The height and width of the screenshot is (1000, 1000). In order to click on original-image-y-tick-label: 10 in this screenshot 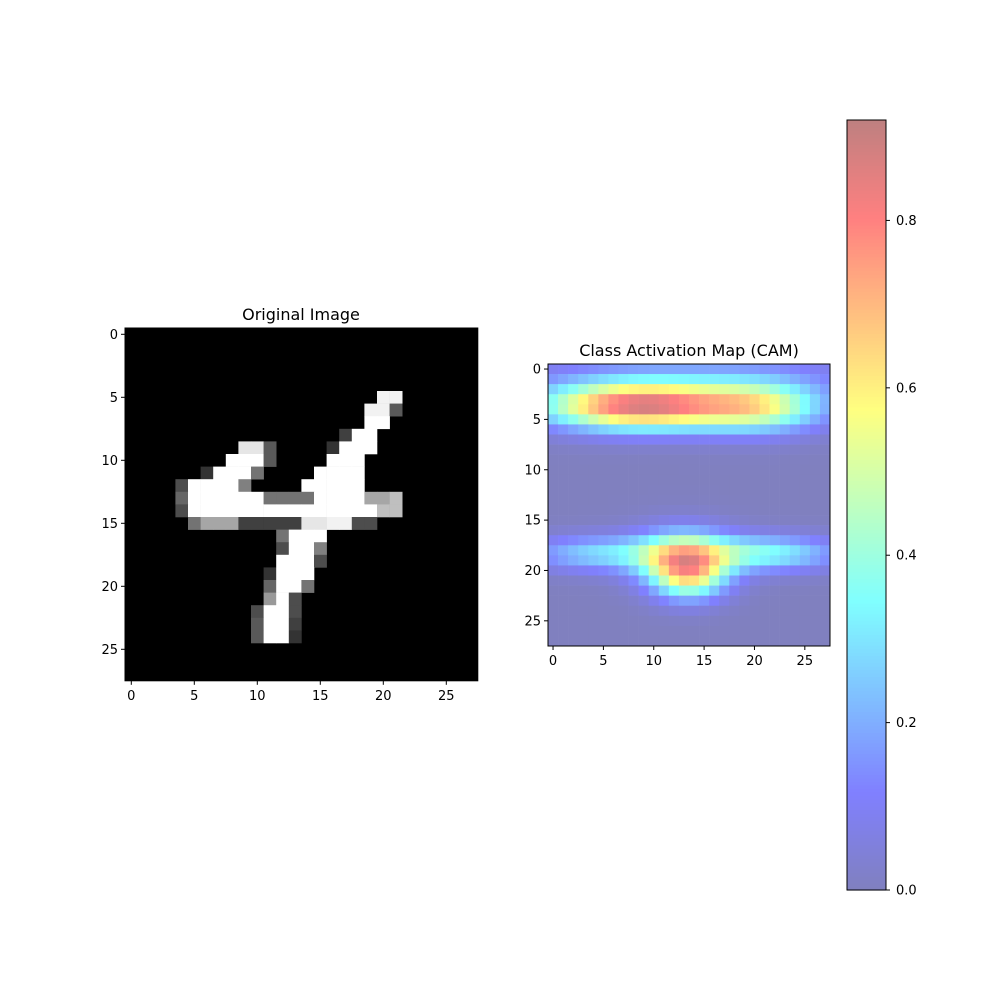, I will do `click(109, 461)`.